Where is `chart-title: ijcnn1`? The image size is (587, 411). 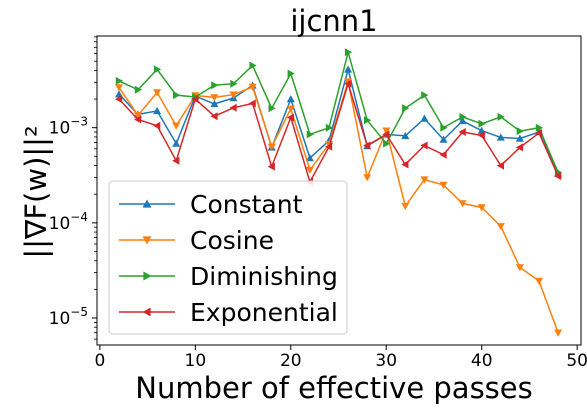
chart-title: ijcnn1 is located at coordinates (333, 21).